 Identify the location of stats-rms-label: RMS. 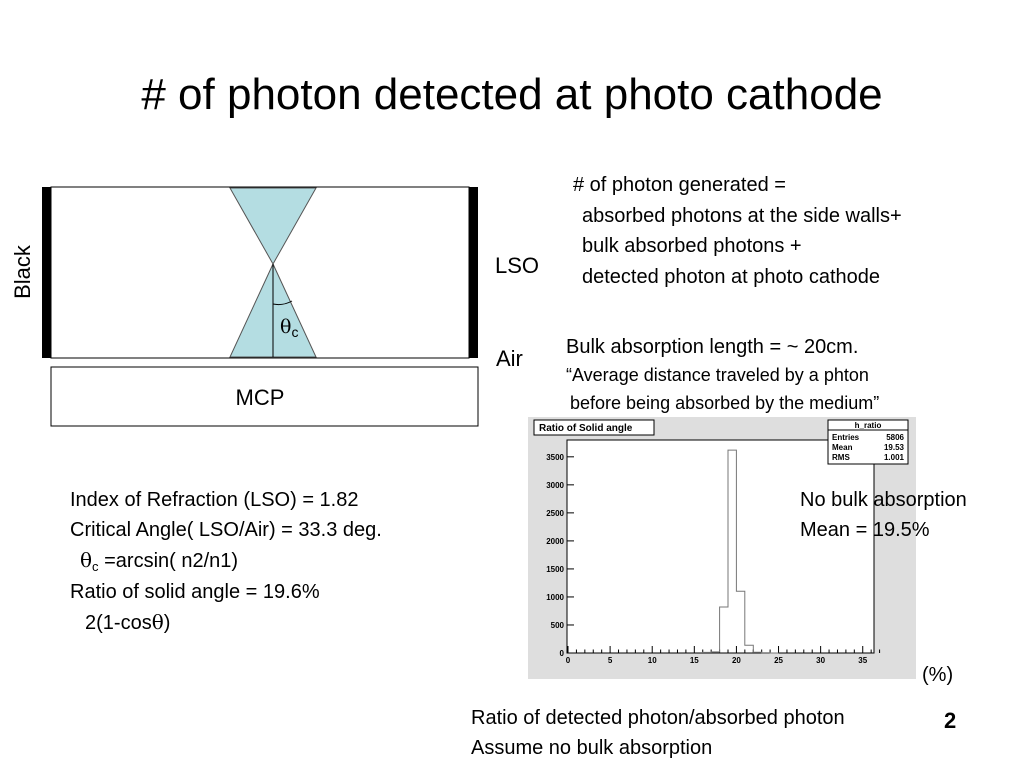
(841, 457).